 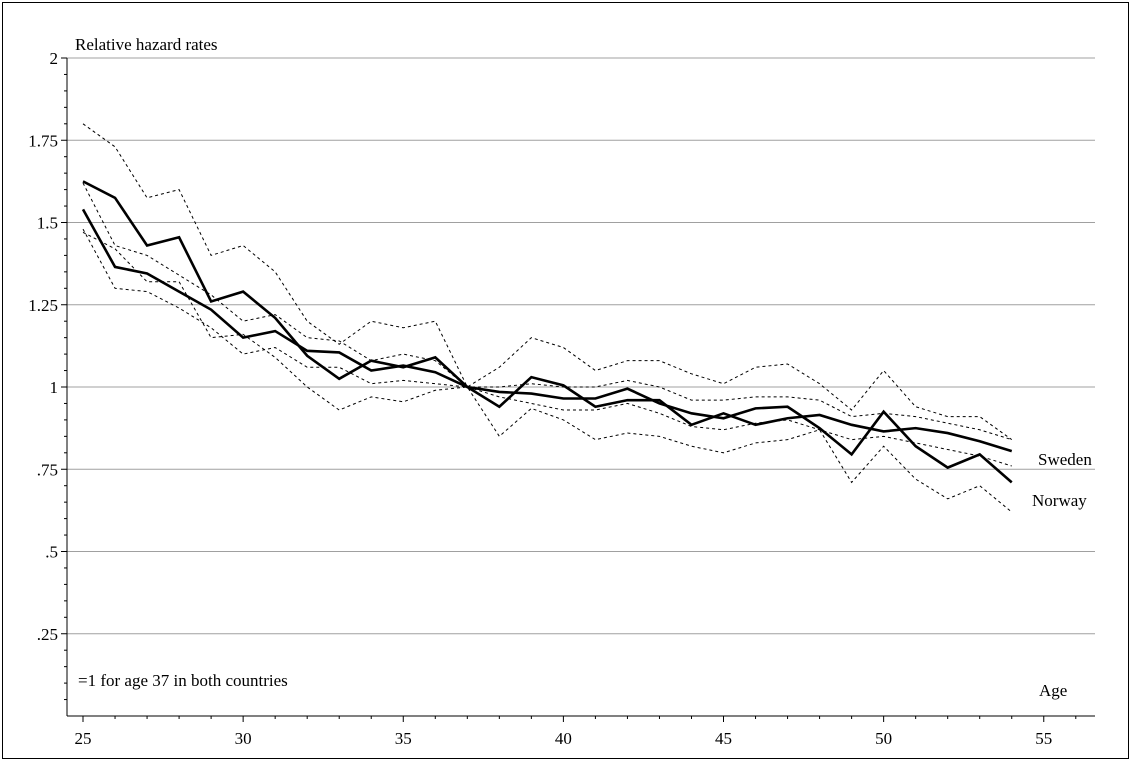 I want to click on y-tick-label: 1.5, so click(x=47, y=223).